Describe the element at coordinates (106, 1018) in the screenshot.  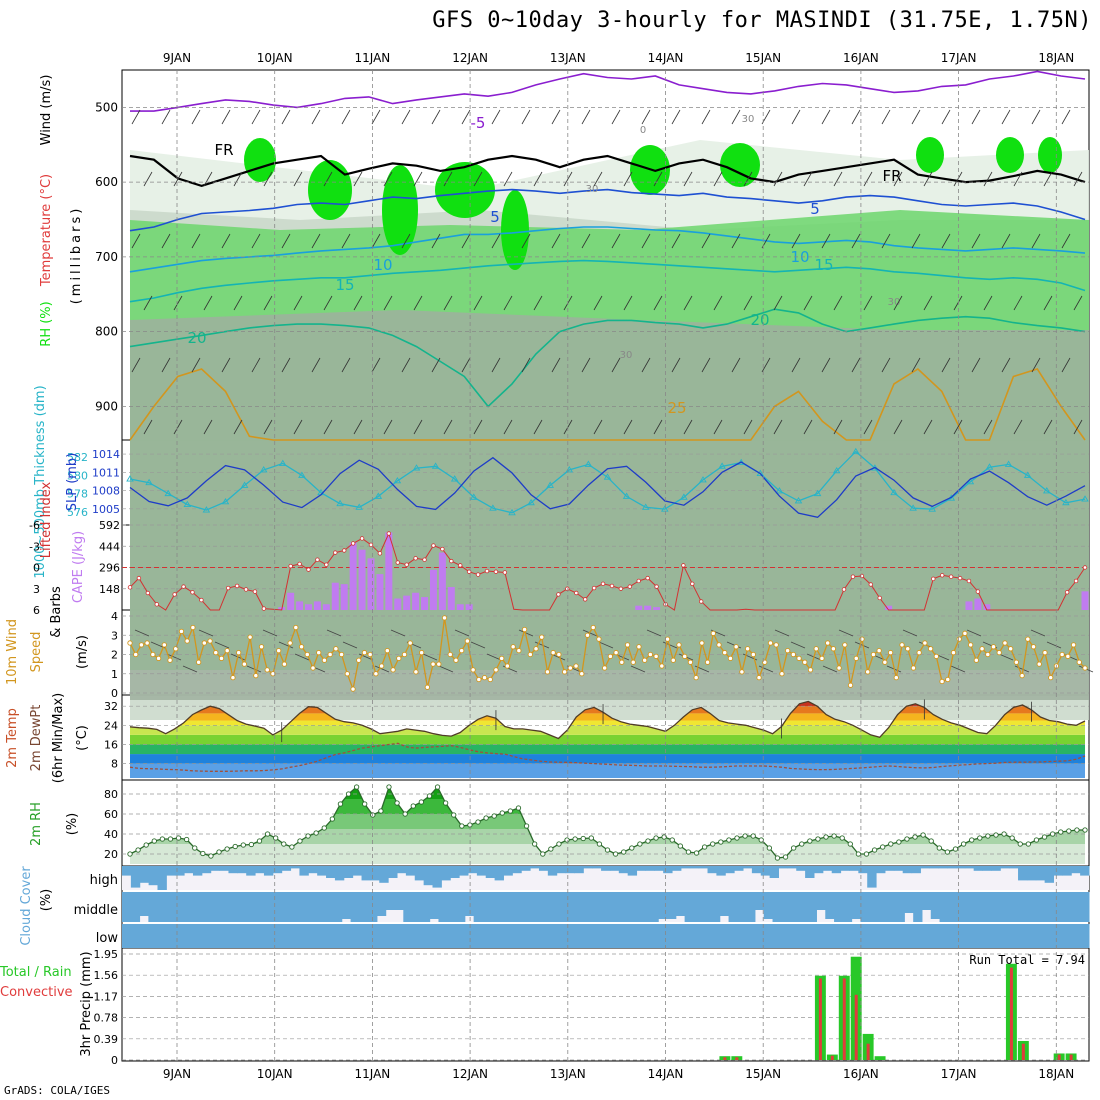
I see `y-tick-label: 0.78` at that location.